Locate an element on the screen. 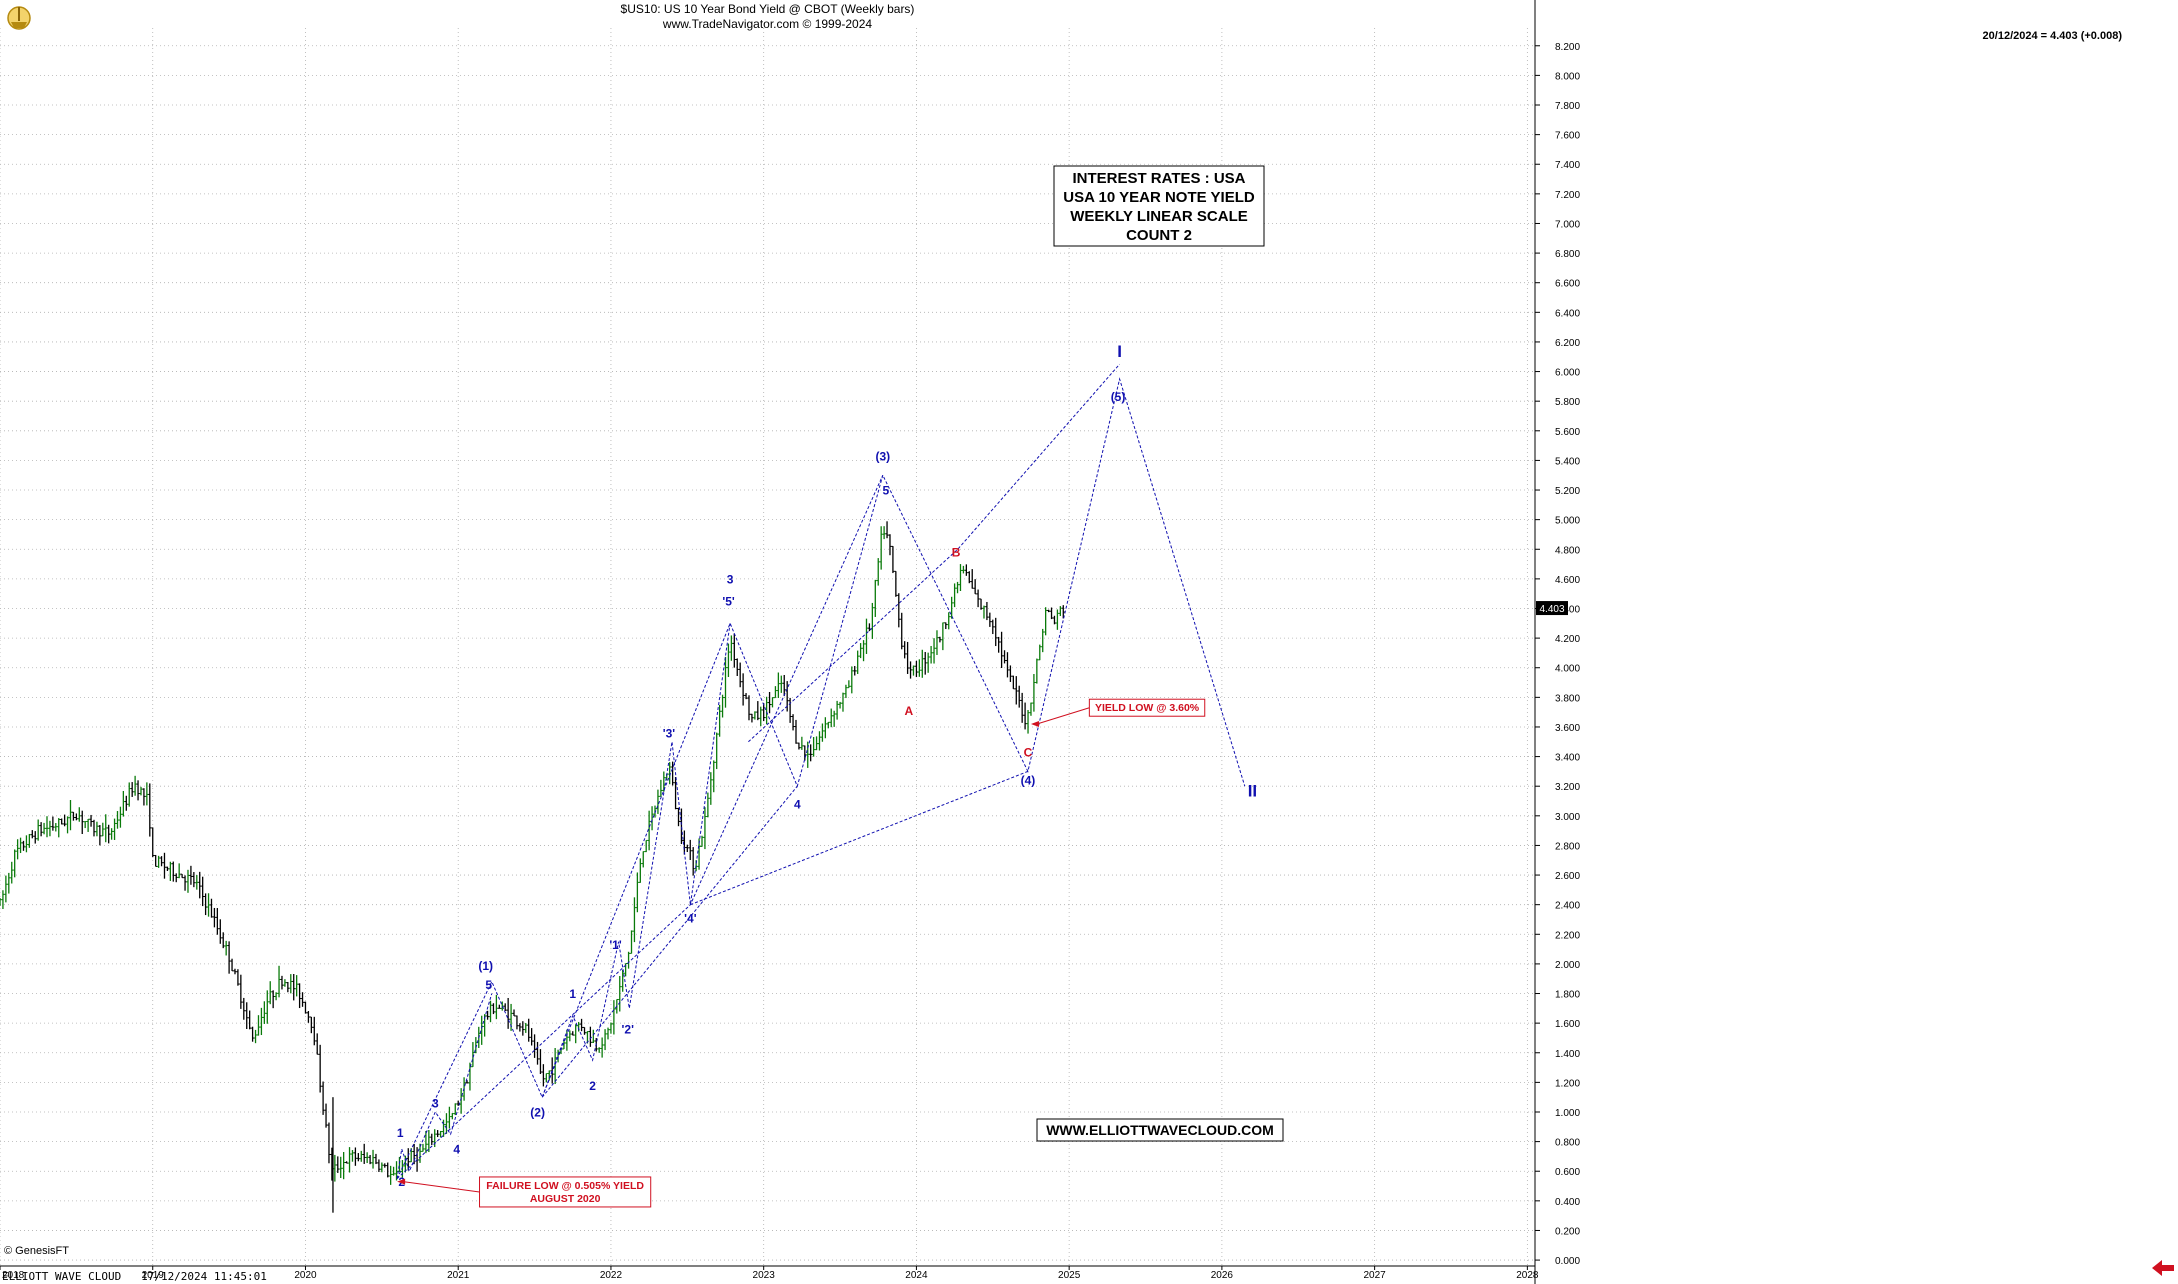 Image resolution: width=2178 pixels, height=1284 pixels. price-tag-label: 4.403 is located at coordinates (1551, 609).